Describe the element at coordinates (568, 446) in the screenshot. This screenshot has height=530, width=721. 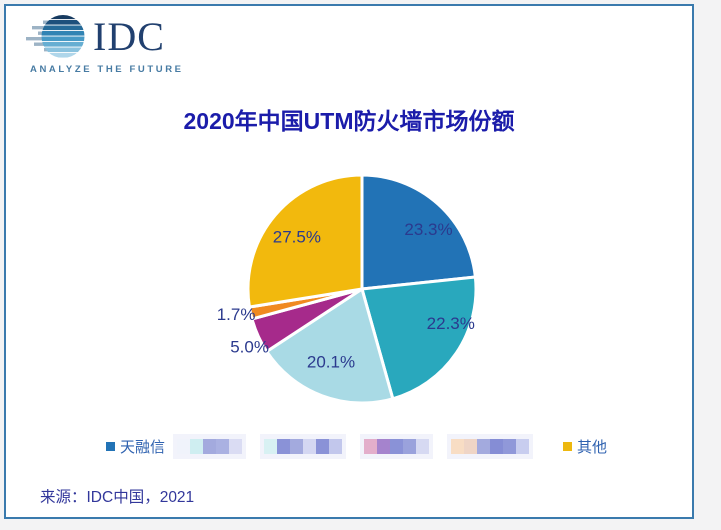
I see `legend-marker-yellow` at that location.